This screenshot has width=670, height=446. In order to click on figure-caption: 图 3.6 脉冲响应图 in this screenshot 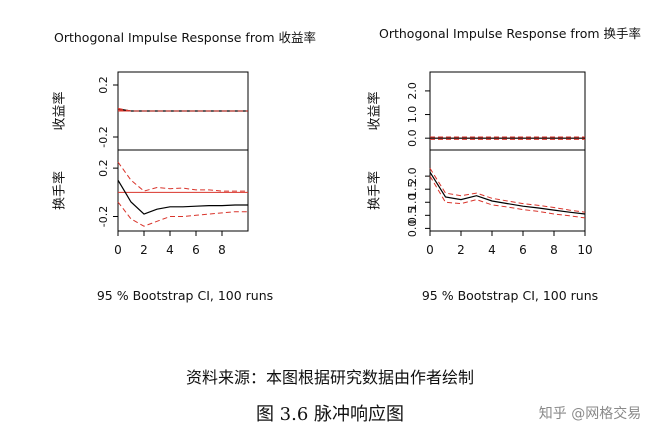, I will do `click(330, 414)`.